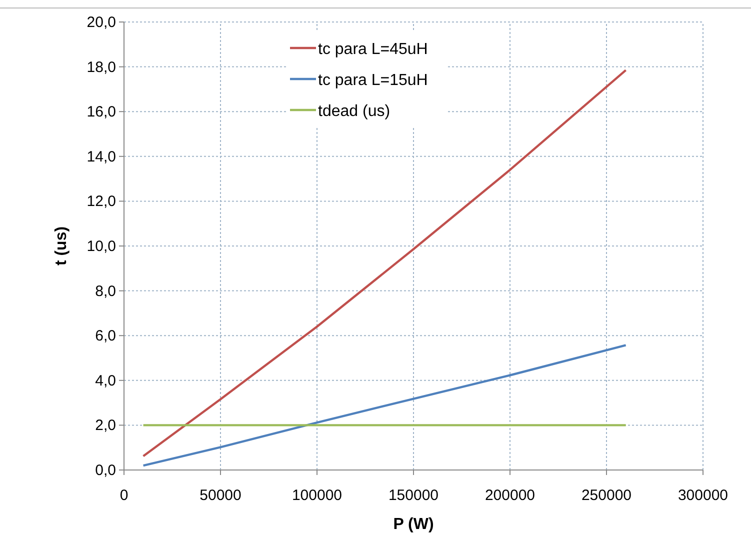  I want to click on y-tick-label: 6,0, so click(105, 336).